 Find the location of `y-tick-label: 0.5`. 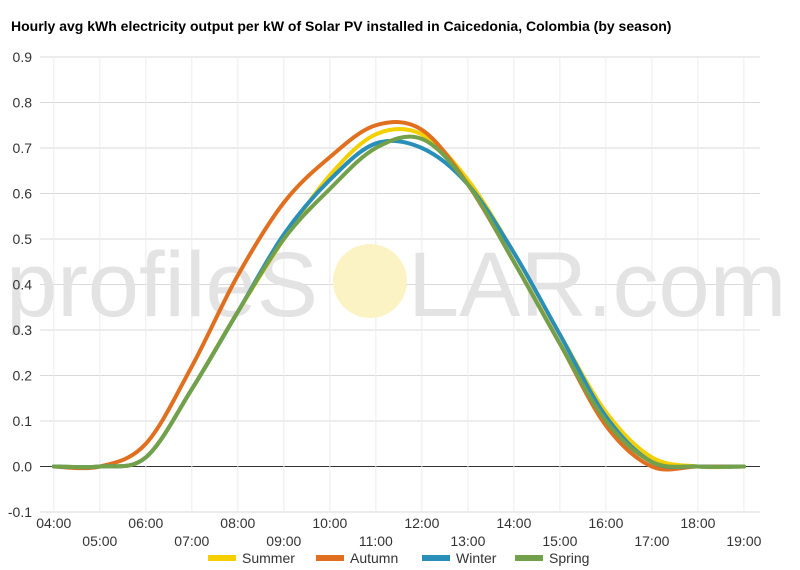

y-tick-label: 0.5 is located at coordinates (23, 239).